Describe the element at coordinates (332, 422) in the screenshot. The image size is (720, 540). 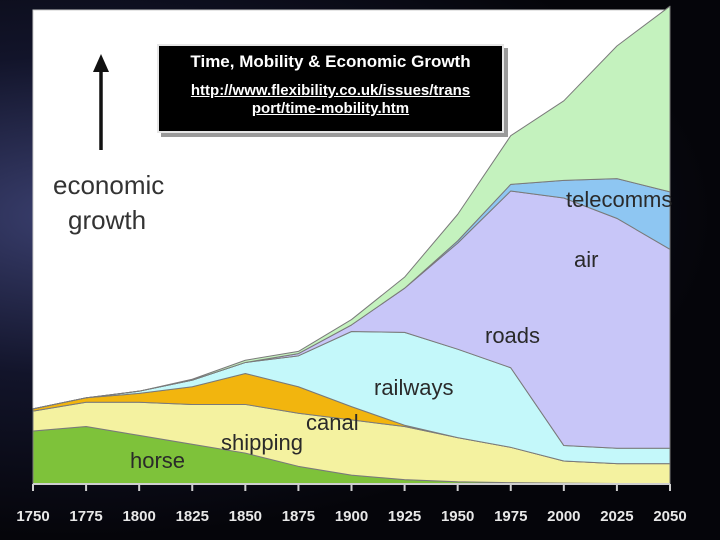
I see `series-label-canal: canal` at that location.